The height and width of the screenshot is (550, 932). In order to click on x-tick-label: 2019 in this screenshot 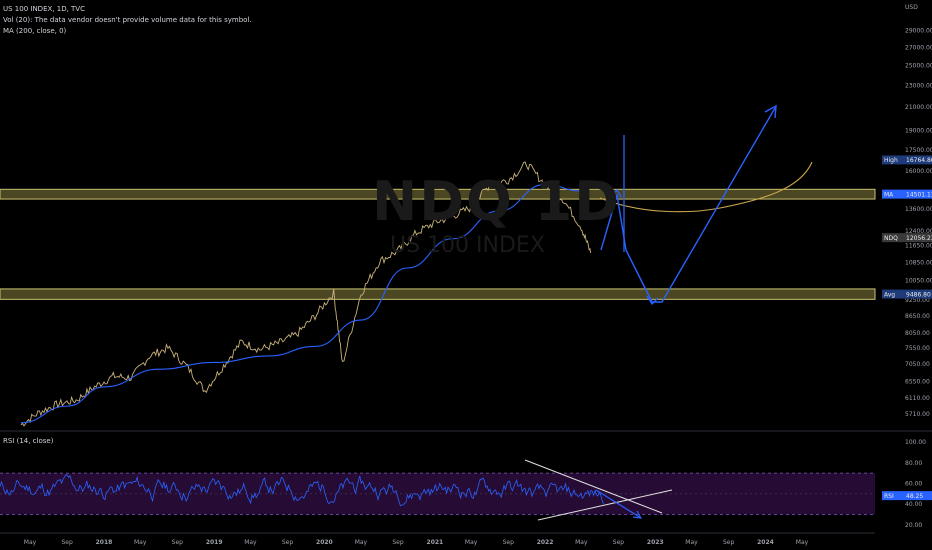, I will do `click(214, 542)`.